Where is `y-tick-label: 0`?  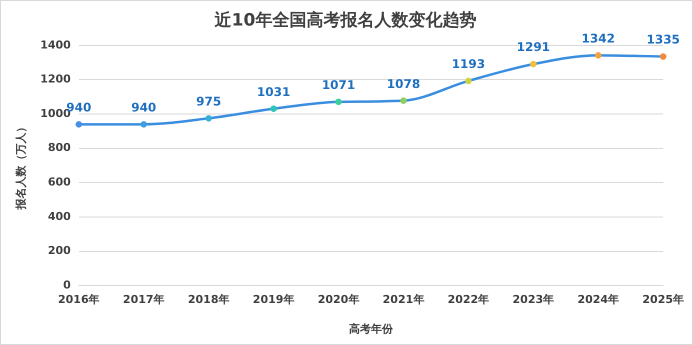
y-tick-label: 0 is located at coordinates (67, 285).